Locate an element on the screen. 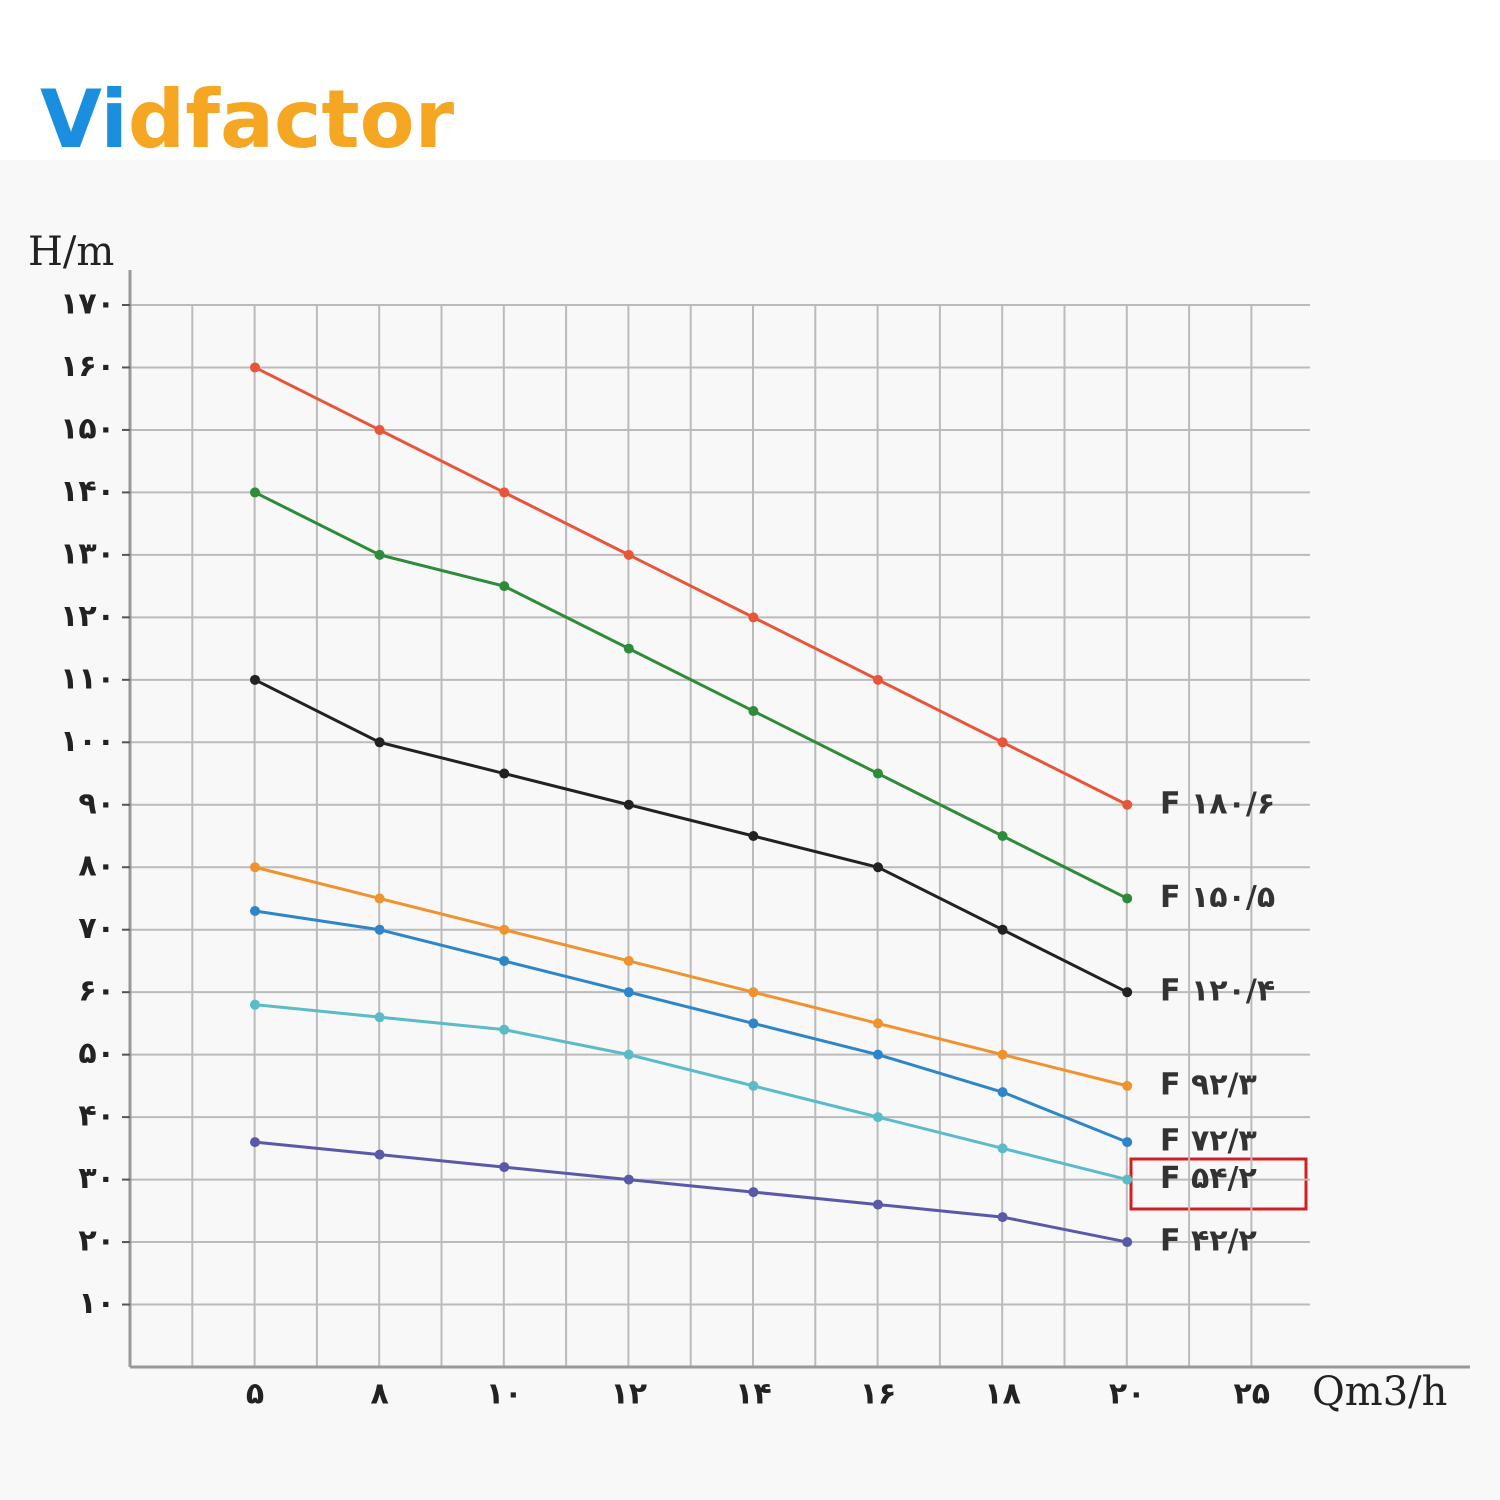 The width and height of the screenshot is (1500, 1500). y-tick-label: ۹۰ is located at coordinates (96, 803).